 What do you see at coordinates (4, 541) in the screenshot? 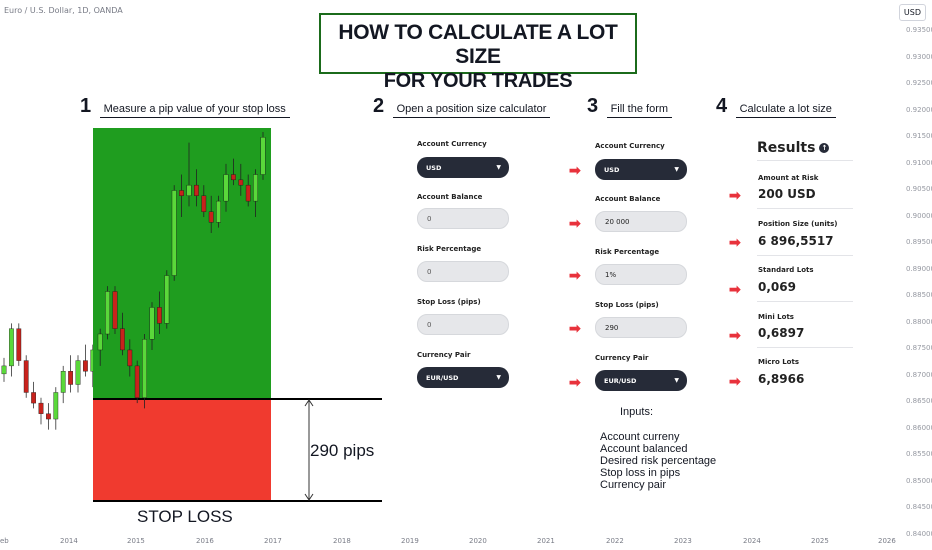
I see `time-tick-label: eb` at bounding box center [4, 541].